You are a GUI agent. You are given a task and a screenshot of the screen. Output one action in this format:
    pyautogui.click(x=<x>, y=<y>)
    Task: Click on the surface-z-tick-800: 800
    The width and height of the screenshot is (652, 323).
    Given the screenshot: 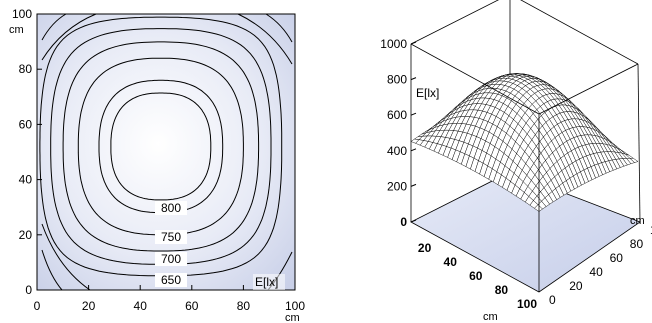 What is the action you would take?
    pyautogui.click(x=397, y=80)
    